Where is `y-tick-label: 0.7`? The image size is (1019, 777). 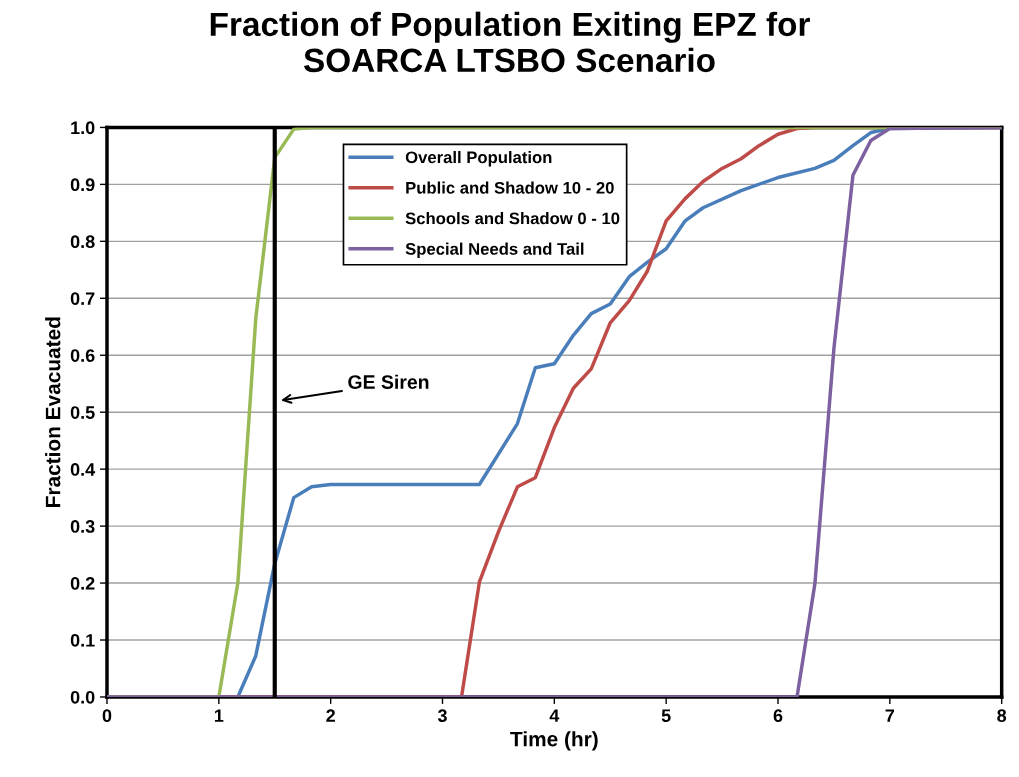
y-tick-label: 0.7 is located at coordinates (82, 299).